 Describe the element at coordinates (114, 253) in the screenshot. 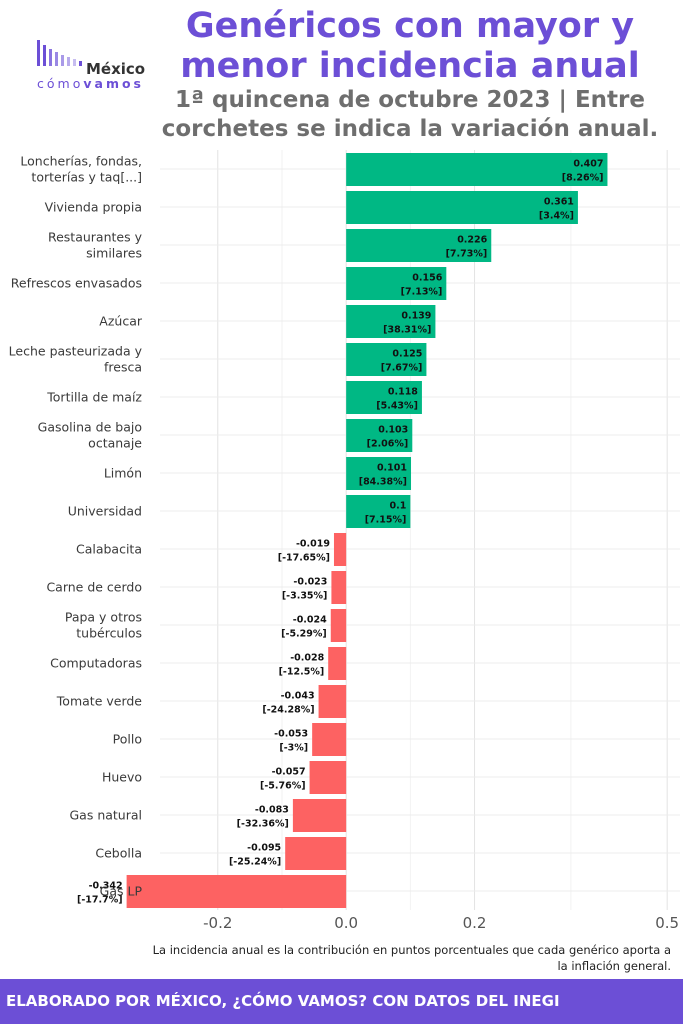

I see `category-label: similares` at that location.